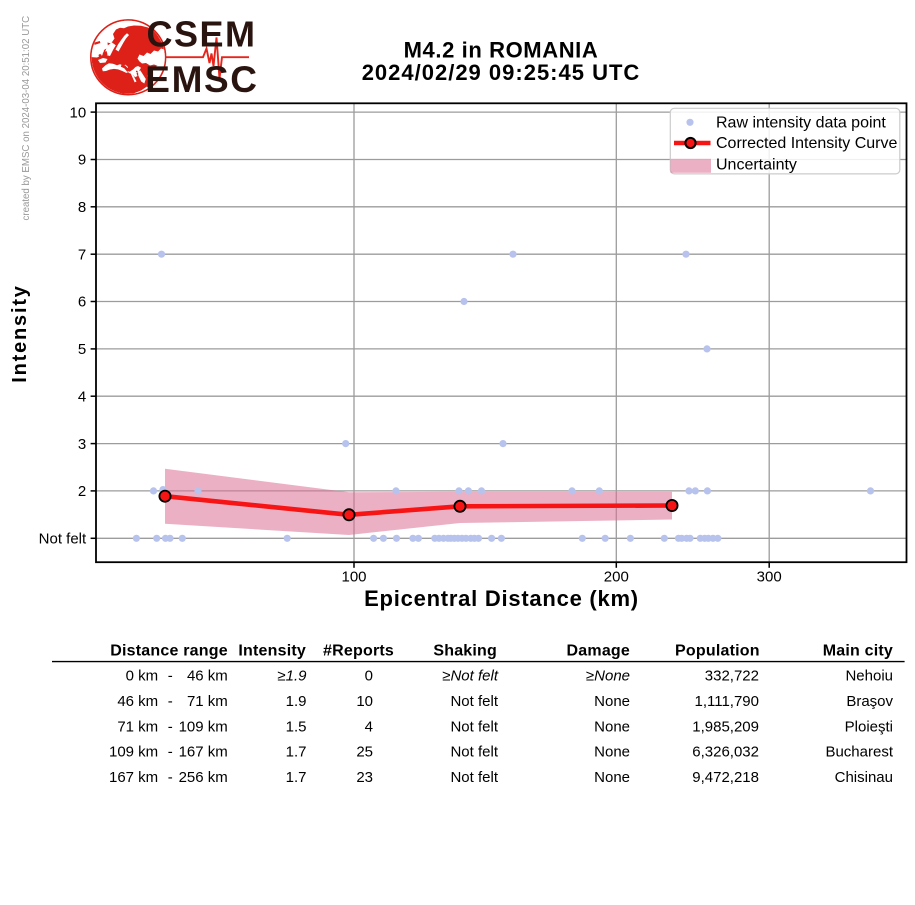  What do you see at coordinates (864, 777) in the screenshot?
I see `svg-text: Chisinau` at bounding box center [864, 777].